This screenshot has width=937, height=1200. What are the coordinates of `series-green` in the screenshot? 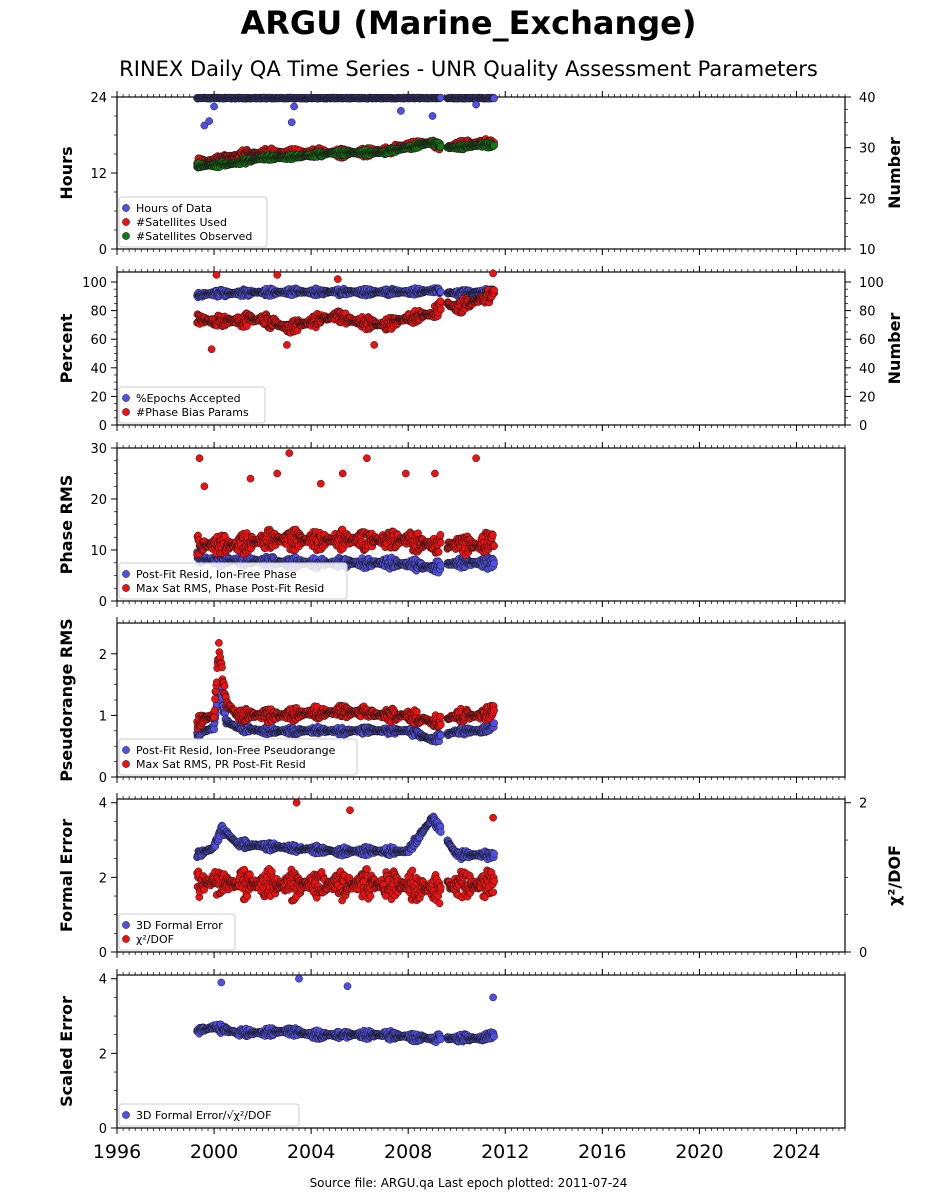 It's located at (345, 154).